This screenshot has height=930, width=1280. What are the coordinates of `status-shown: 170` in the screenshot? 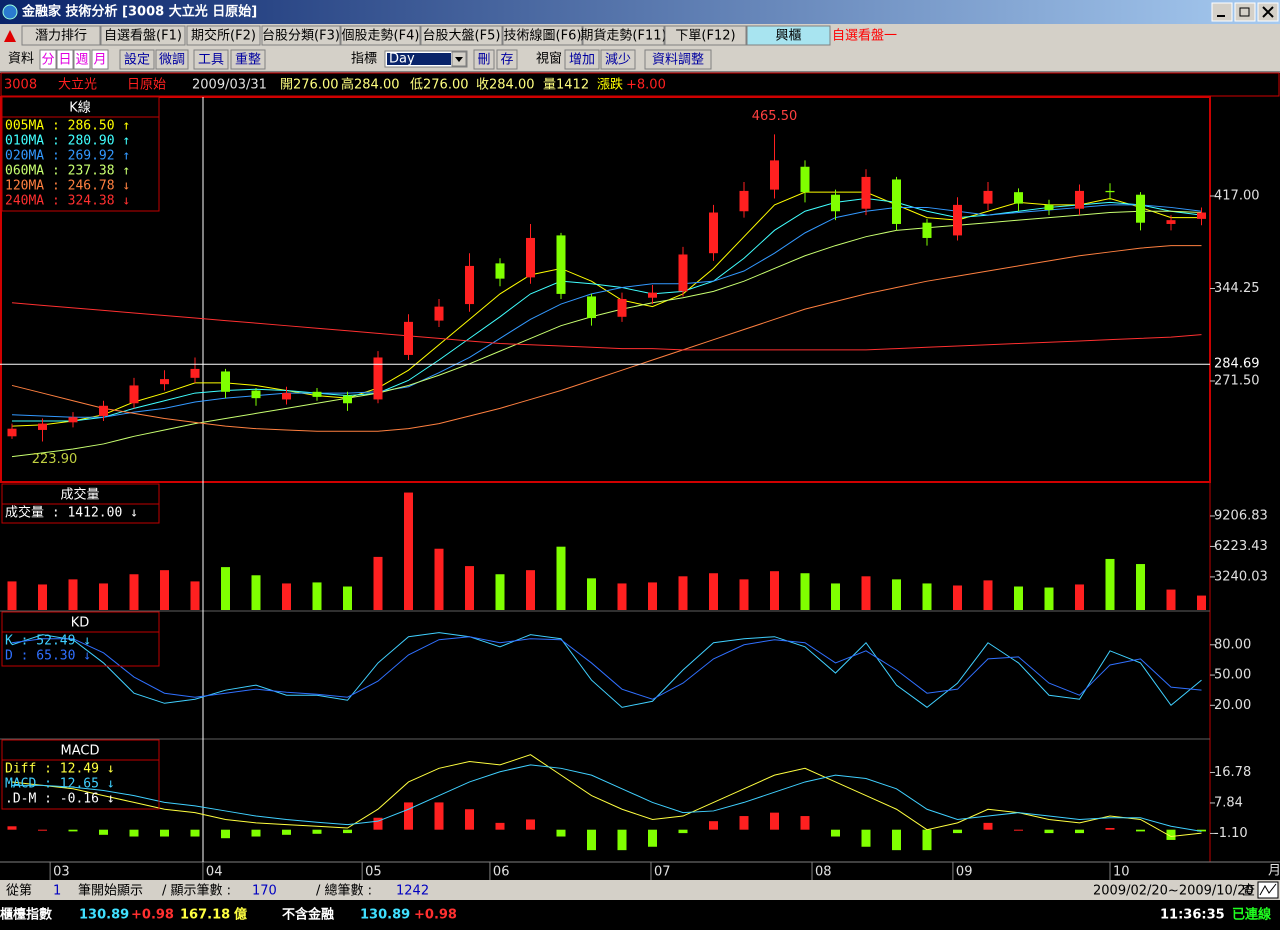 It's located at (264, 891).